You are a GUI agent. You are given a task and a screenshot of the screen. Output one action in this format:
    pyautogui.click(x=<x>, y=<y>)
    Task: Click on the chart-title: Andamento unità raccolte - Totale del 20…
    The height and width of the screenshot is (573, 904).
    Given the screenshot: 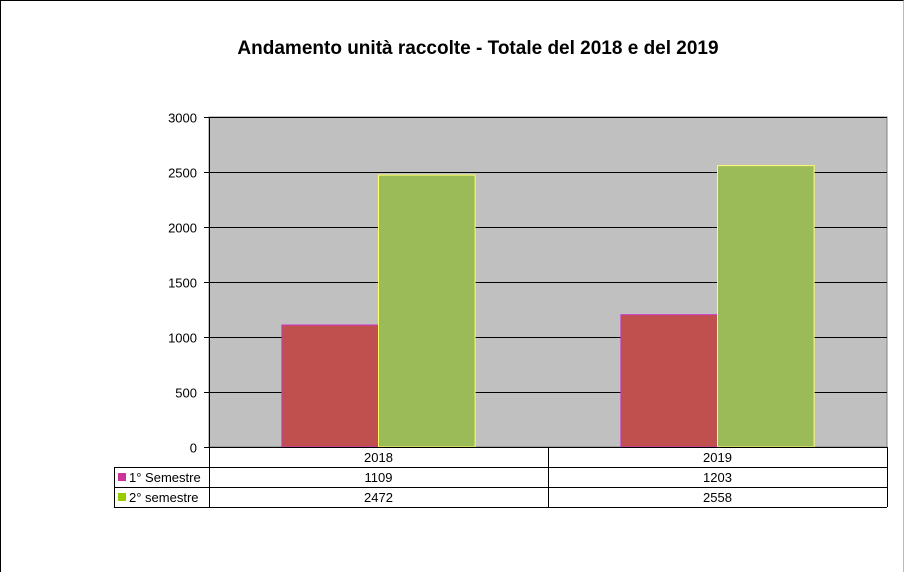 What is the action you would take?
    pyautogui.click(x=478, y=48)
    